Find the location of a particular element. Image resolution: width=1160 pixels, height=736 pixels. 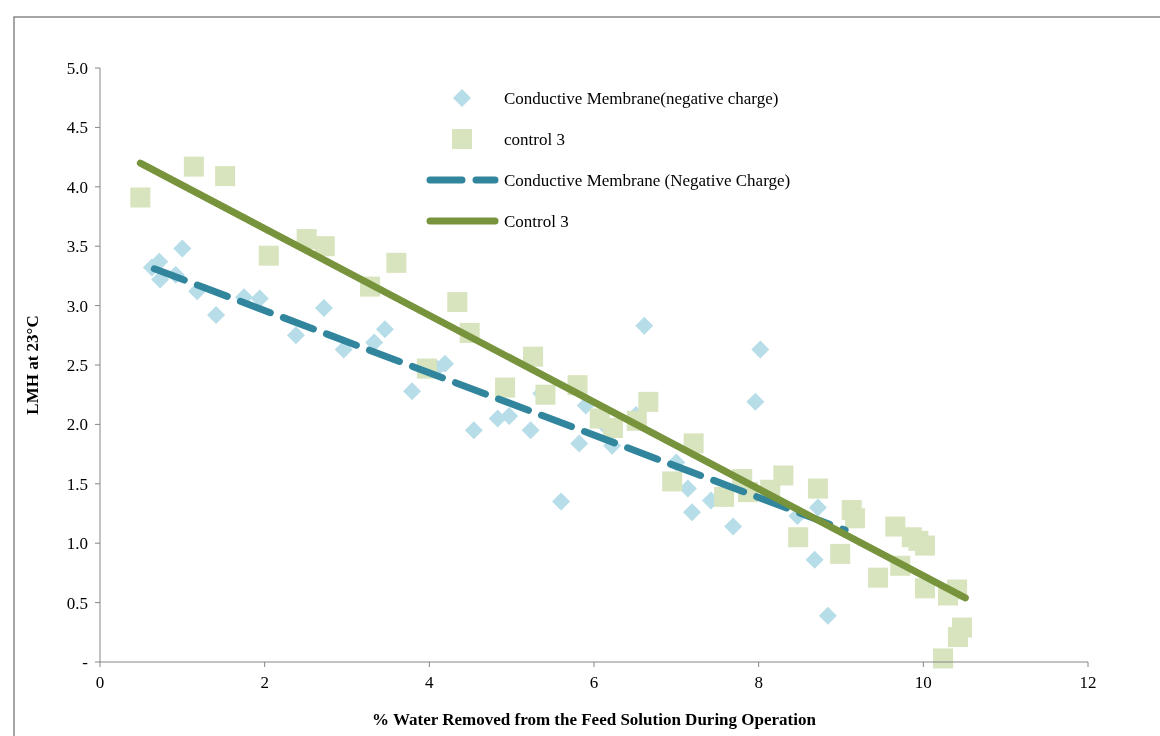

legend-label: Conductive Membrane (Negative Charge) is located at coordinates (647, 180).